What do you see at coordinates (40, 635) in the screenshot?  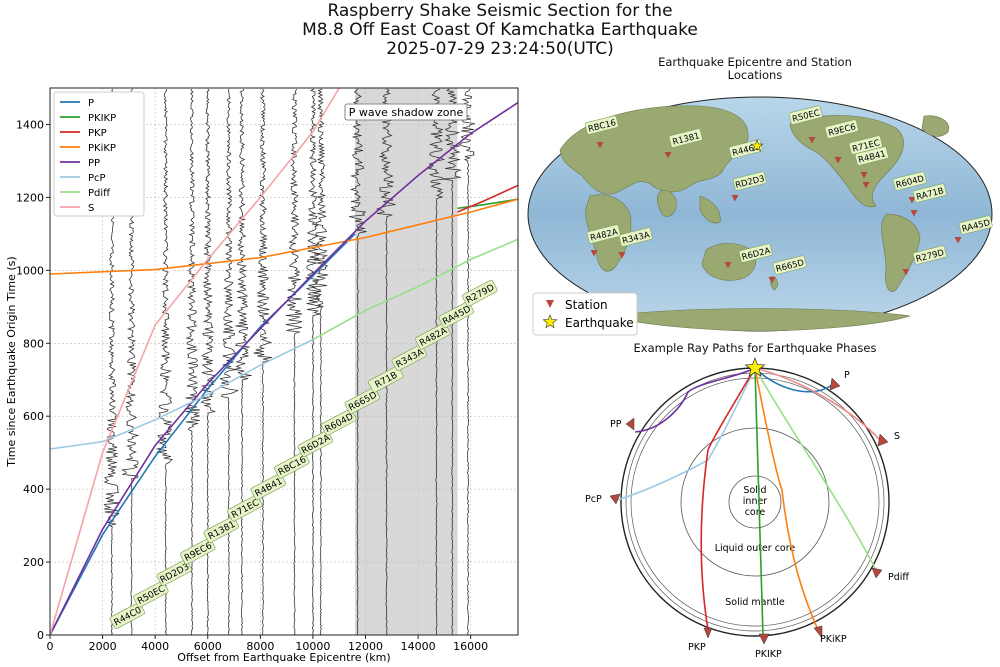 I see `y-tick-label: 0` at bounding box center [40, 635].